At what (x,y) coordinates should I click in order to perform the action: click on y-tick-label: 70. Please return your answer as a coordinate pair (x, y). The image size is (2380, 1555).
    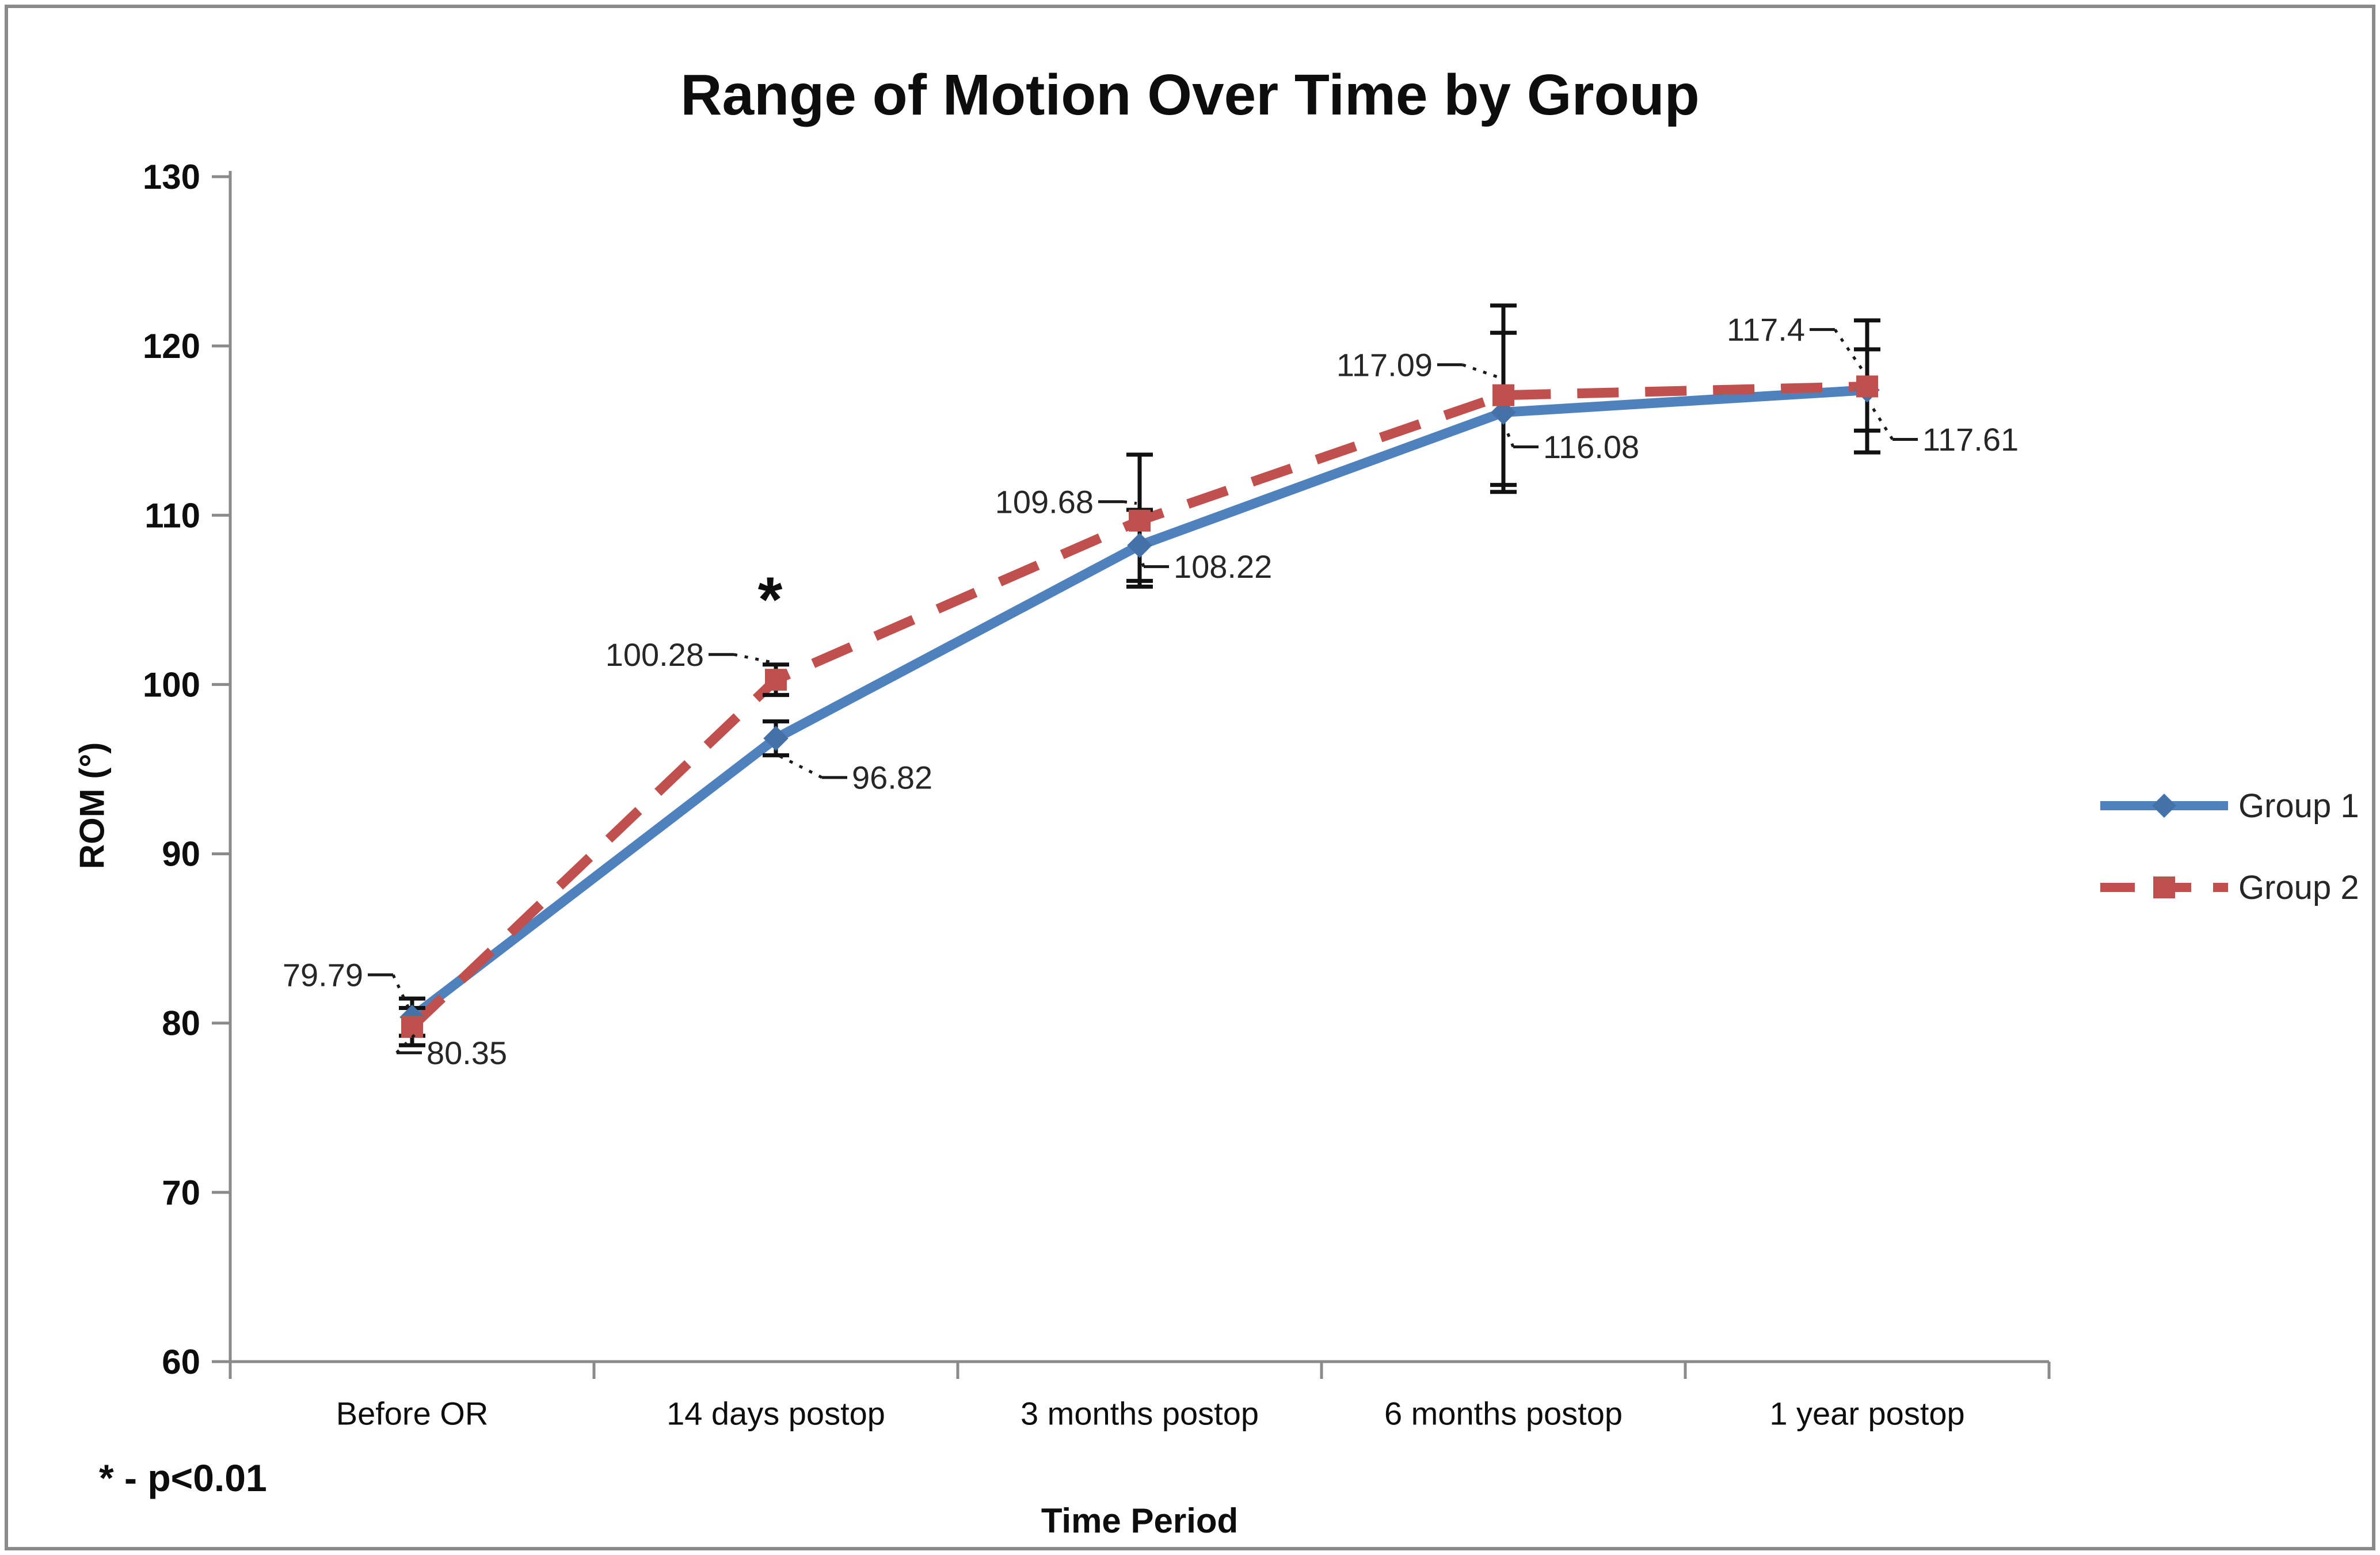
    Looking at the image, I should click on (181, 1193).